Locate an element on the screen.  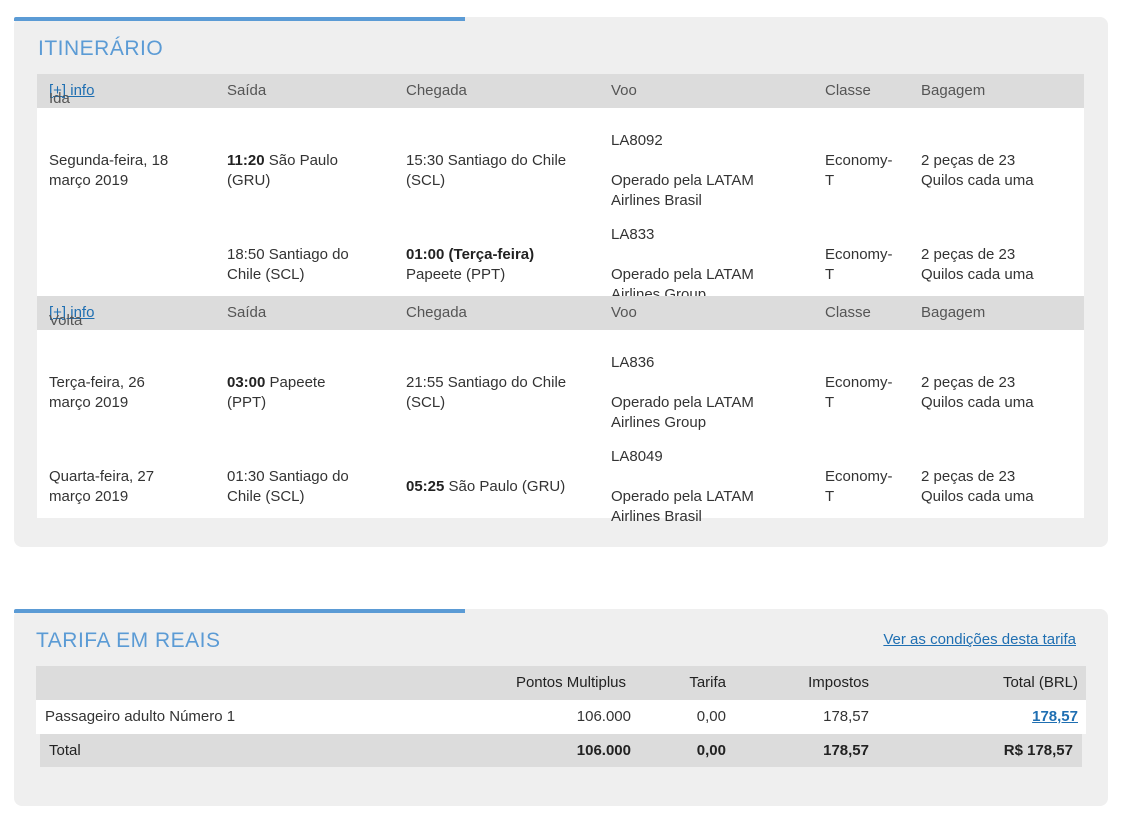
passenger-total-link: 178,57 is located at coordinates (1055, 716).